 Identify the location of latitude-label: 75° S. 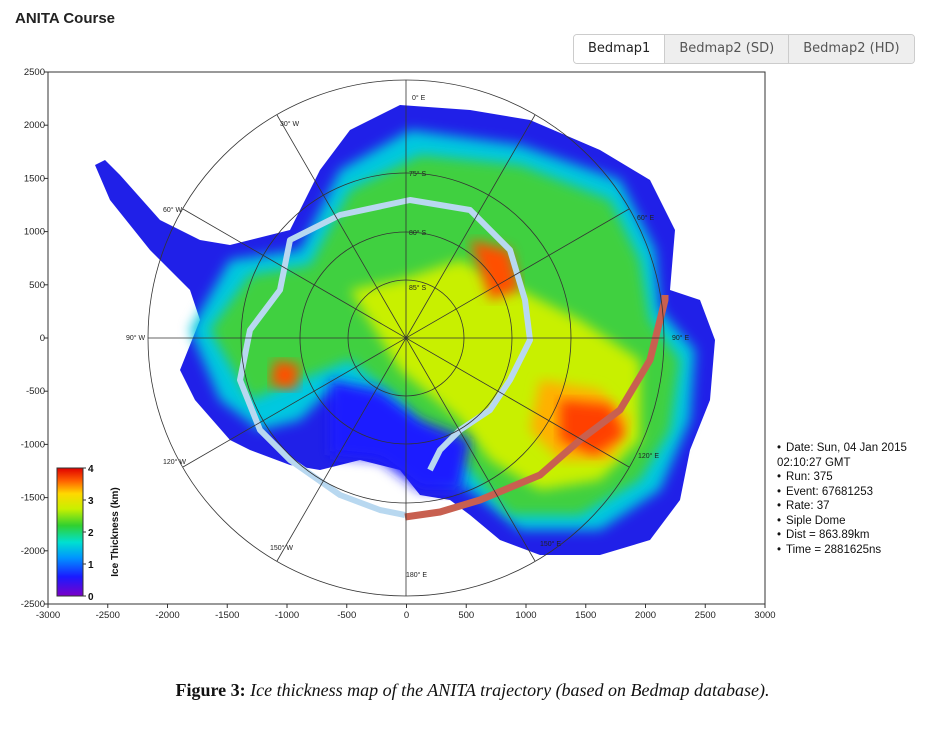
(418, 174).